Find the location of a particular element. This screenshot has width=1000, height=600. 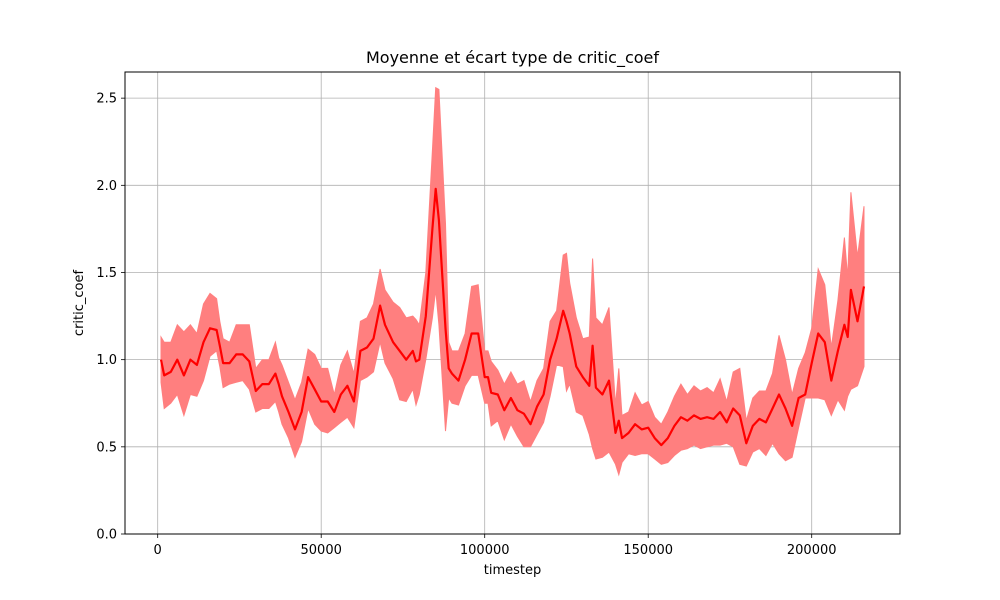

x-tick-label: 100000 is located at coordinates (485, 550).